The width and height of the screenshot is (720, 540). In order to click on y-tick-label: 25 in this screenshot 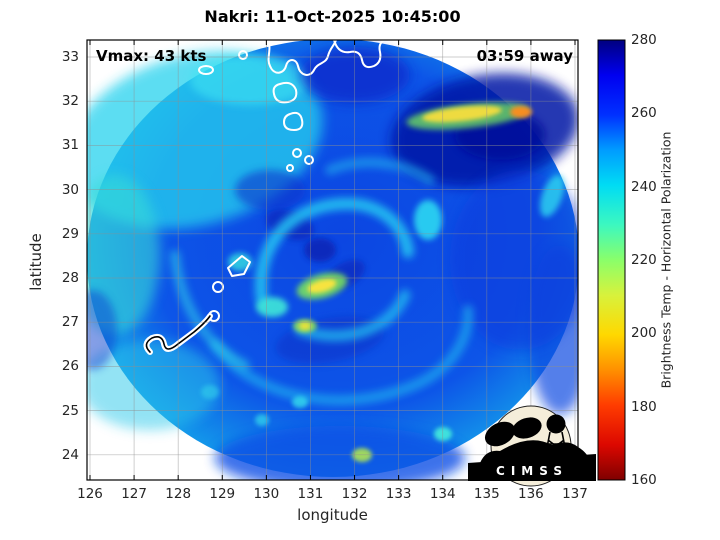, I will do `click(70, 410)`.